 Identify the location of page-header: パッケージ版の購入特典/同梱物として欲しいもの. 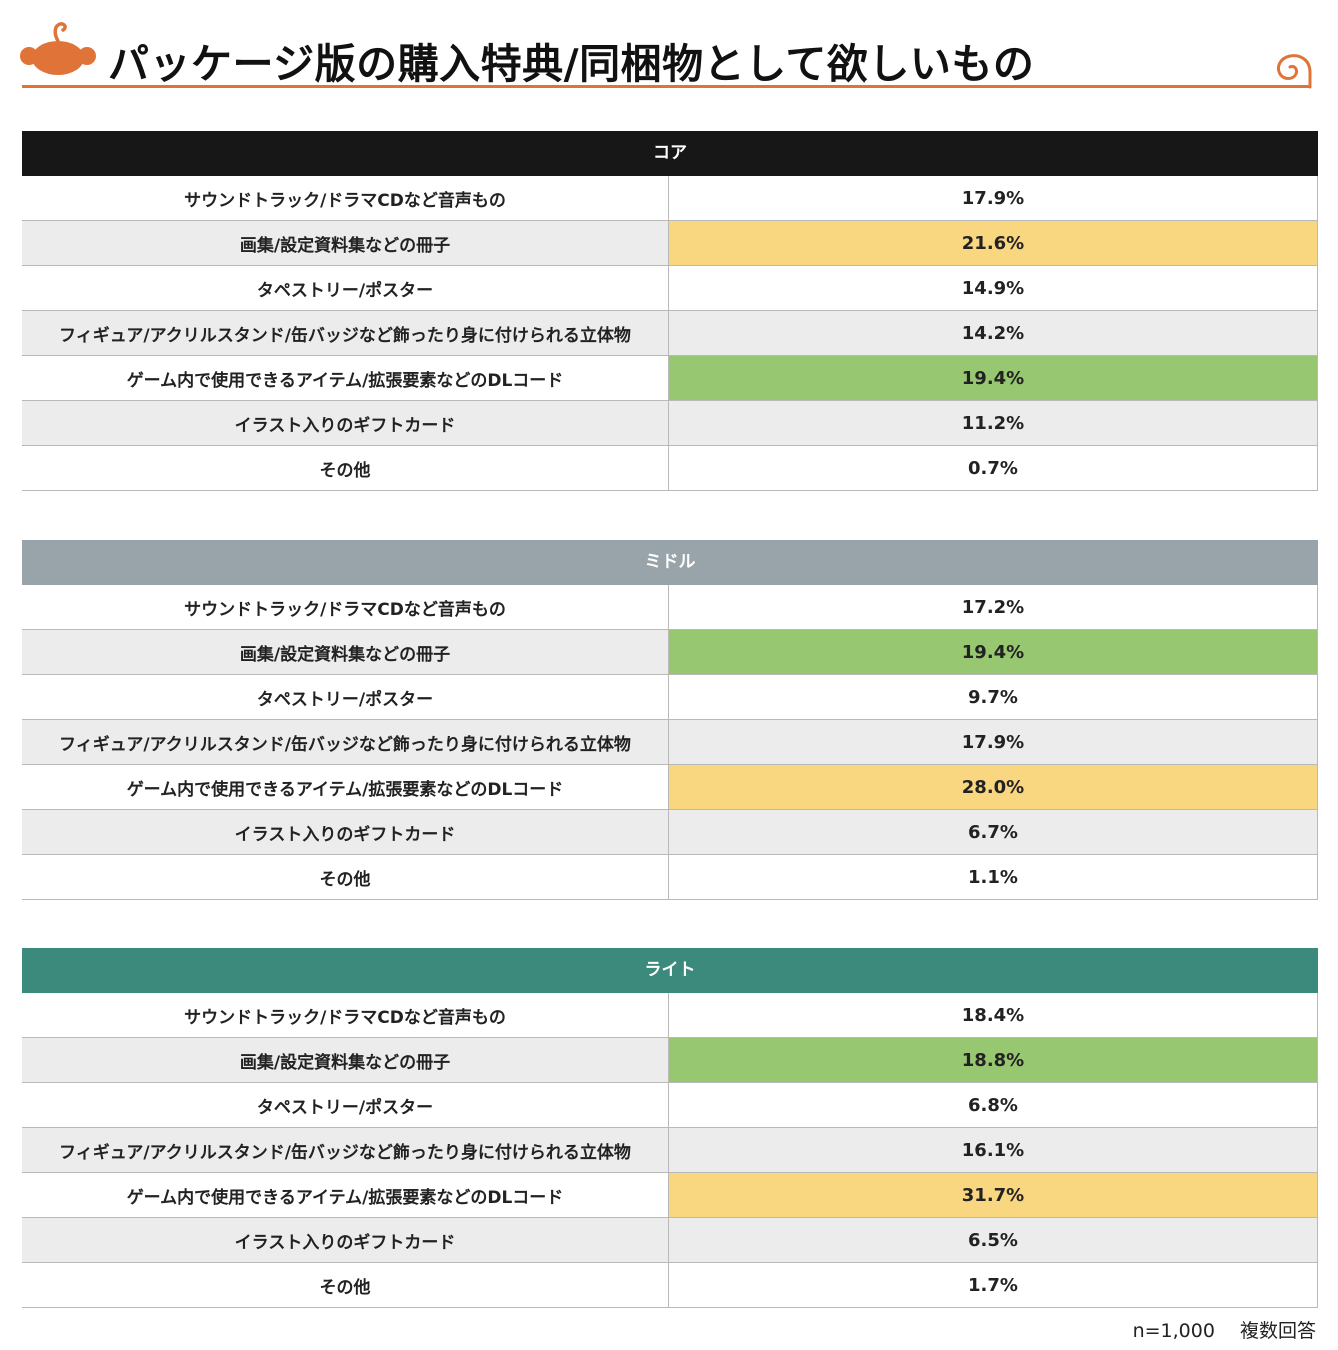
(669, 50).